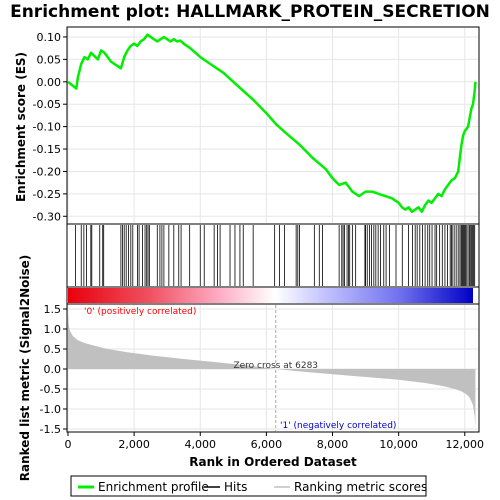  I want to click on metric-ytick-label: 0.5, so click(53, 349).